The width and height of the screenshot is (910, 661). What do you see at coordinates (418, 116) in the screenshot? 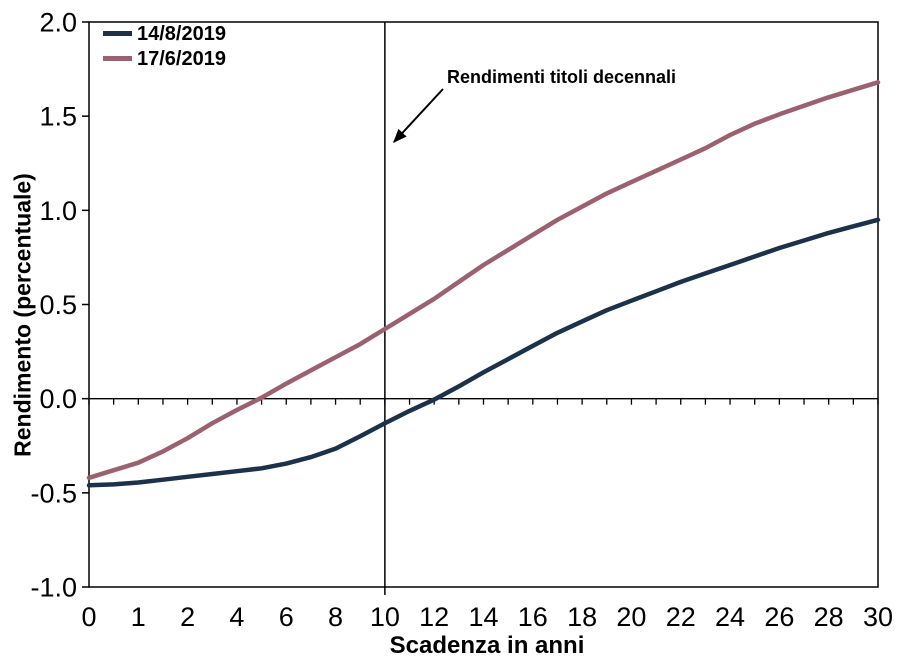
I see `annotation-arrow` at bounding box center [418, 116].